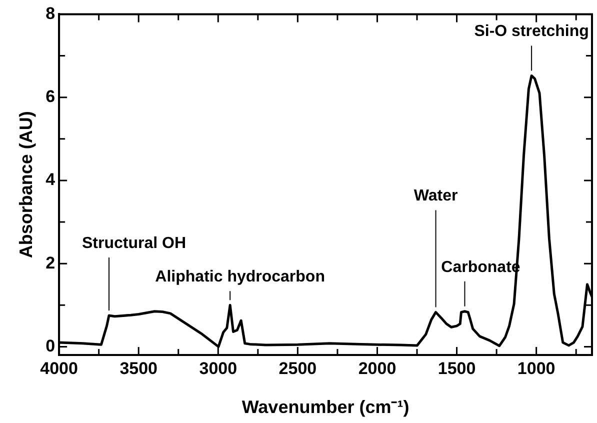 The height and width of the screenshot is (423, 597). I want to click on x-tick-label: 2000, so click(377, 368).